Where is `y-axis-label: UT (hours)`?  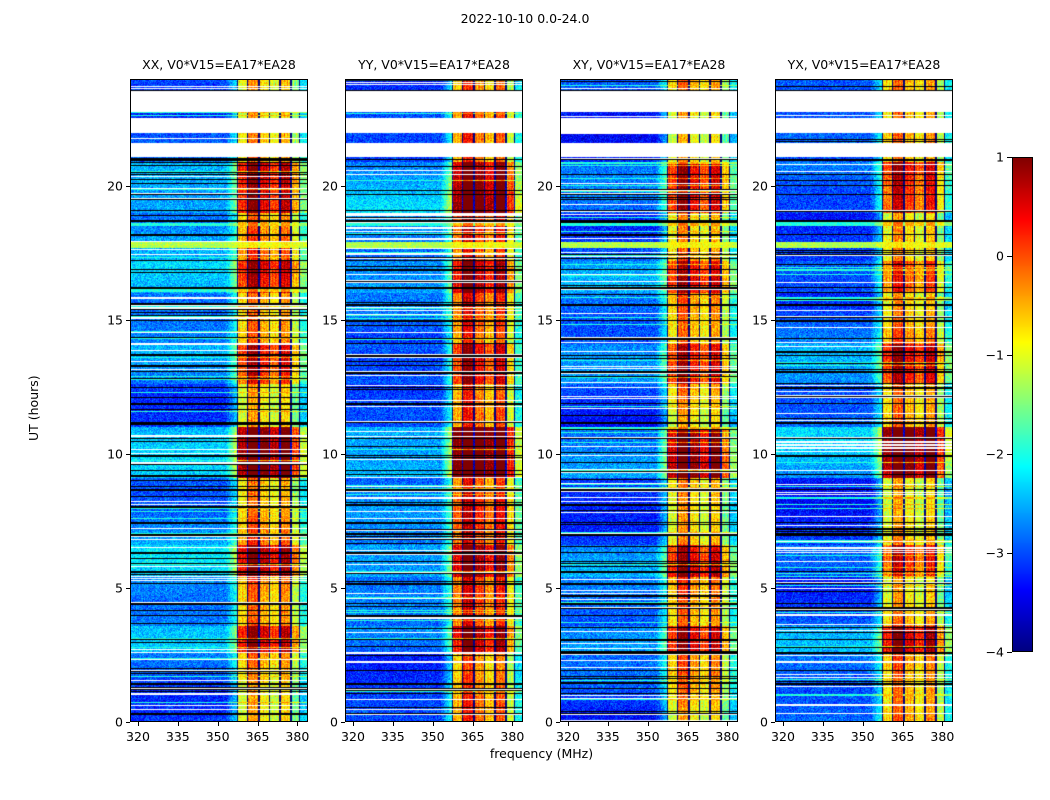
y-axis-label: UT (hours) is located at coordinates (33, 407).